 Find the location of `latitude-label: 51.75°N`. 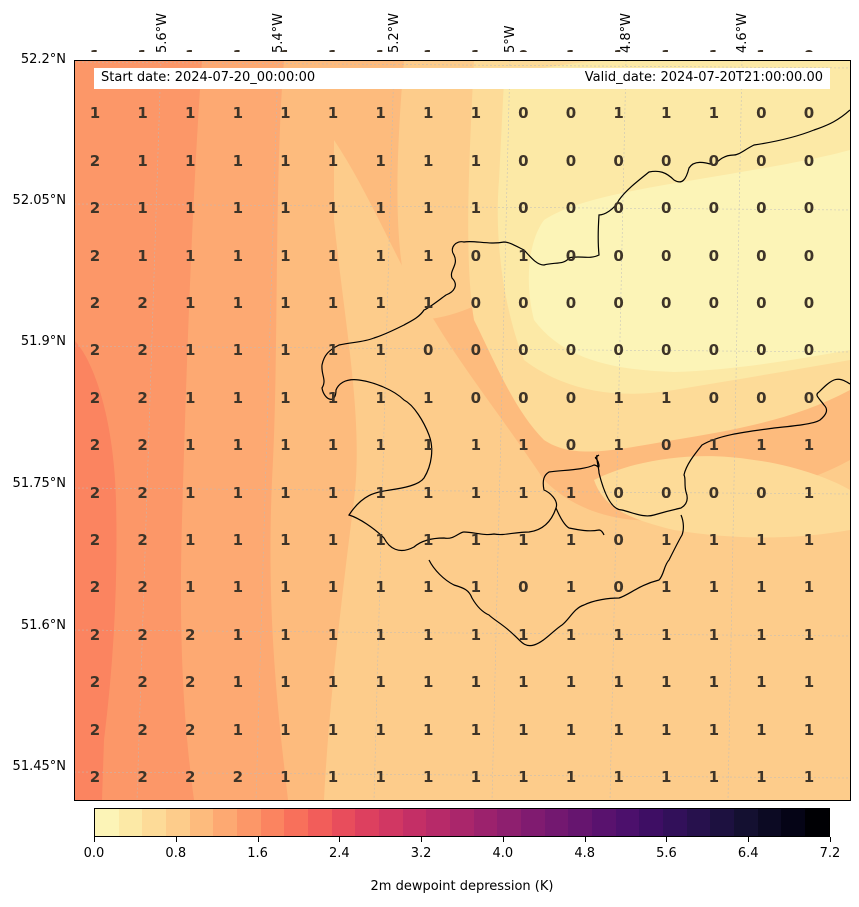

latitude-label: 51.75°N is located at coordinates (39, 483).